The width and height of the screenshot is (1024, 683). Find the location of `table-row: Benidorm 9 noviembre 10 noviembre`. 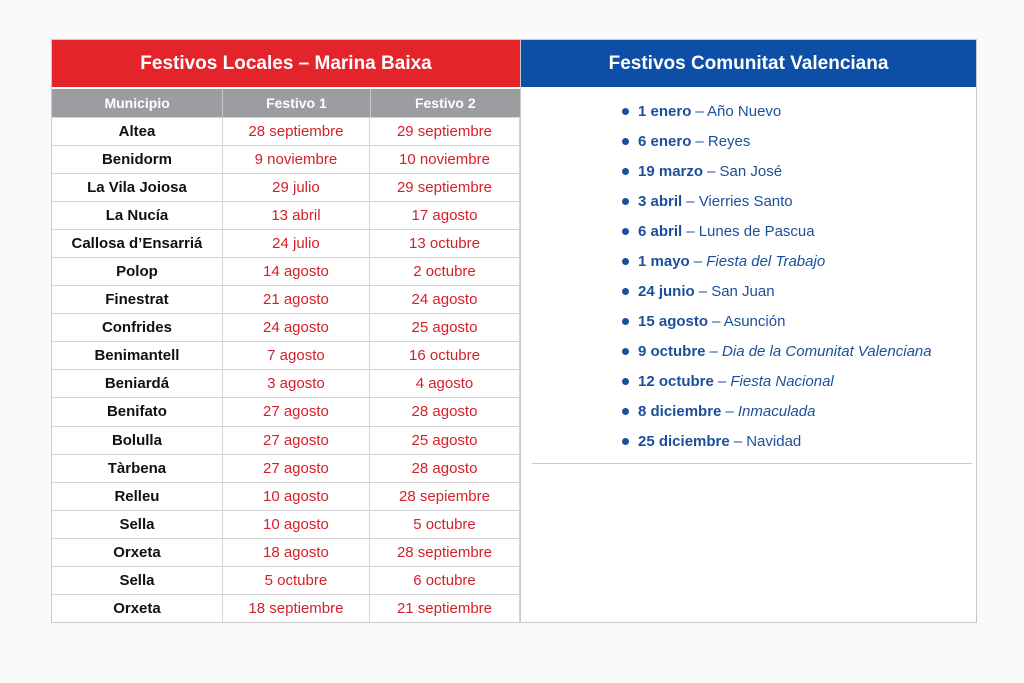

table-row: Benidorm 9 noviembre 10 noviembre is located at coordinates (286, 159).